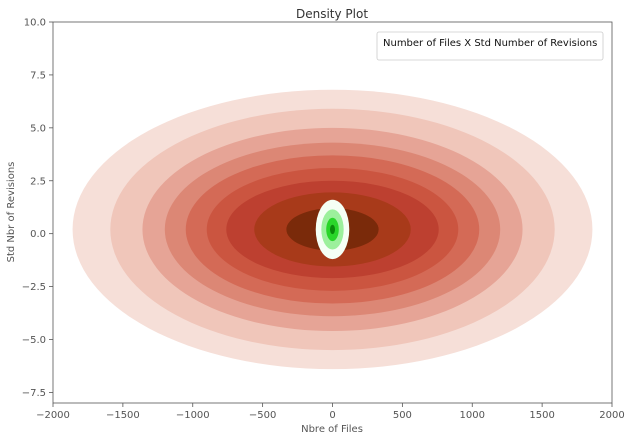  Describe the element at coordinates (11, 212) in the screenshot. I see `y-axis-label: Std Nbr of Revisions` at that location.